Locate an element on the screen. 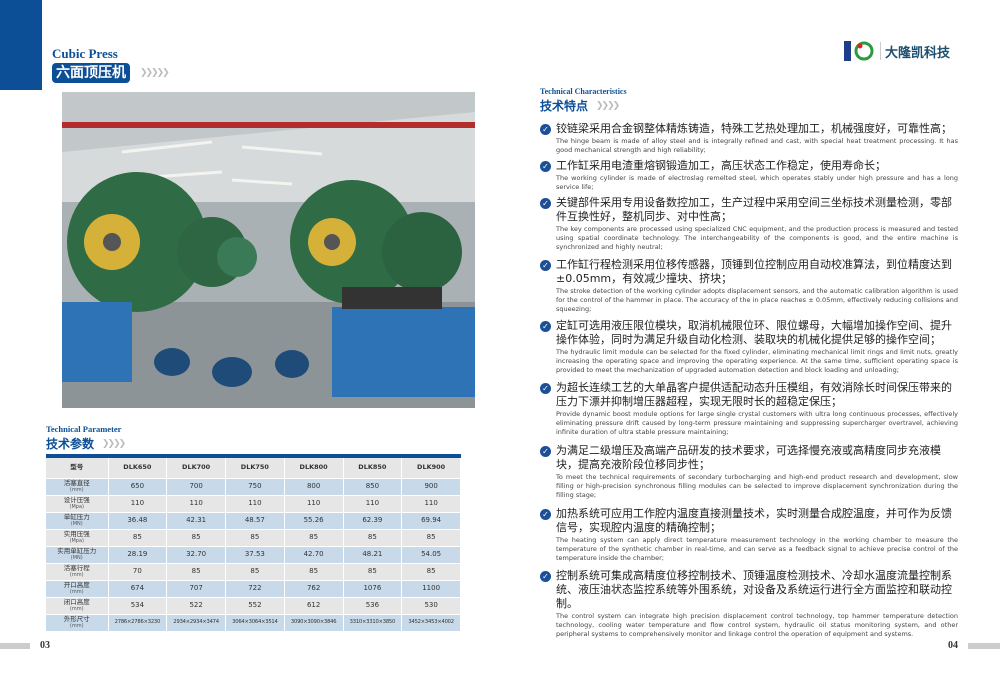  page-number-left: 03 is located at coordinates (45, 645).